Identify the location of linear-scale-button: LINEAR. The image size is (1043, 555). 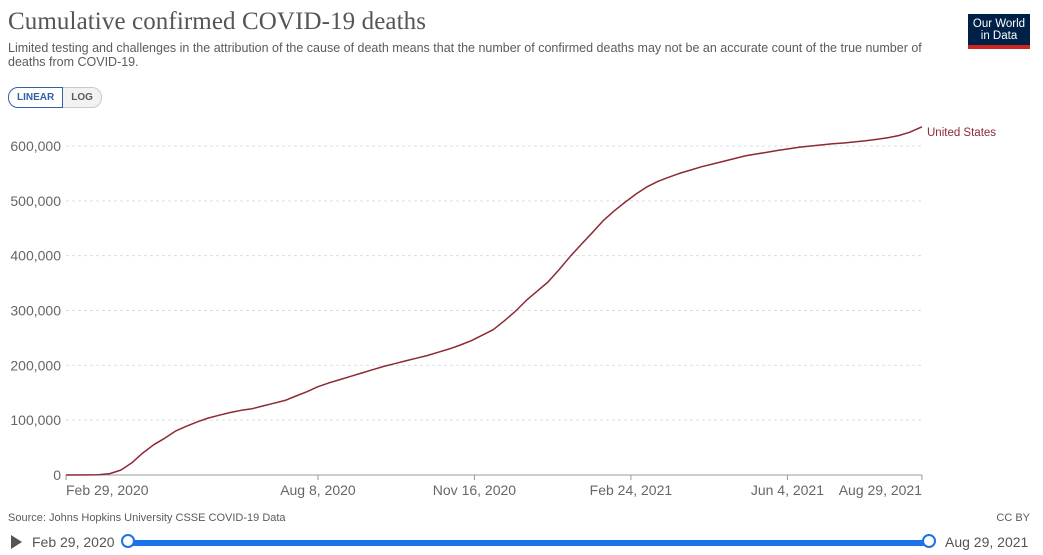
(36, 97).